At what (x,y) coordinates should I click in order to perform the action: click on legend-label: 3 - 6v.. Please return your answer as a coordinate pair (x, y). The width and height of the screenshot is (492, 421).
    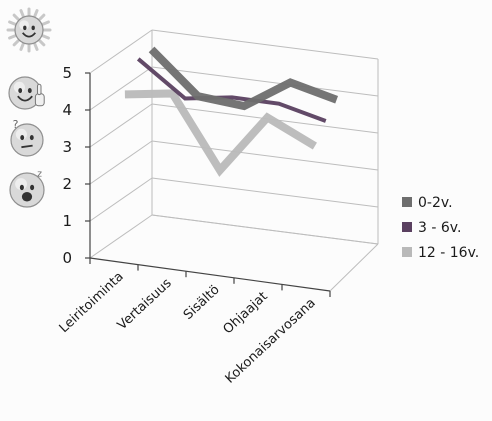
    Looking at the image, I should click on (439, 228).